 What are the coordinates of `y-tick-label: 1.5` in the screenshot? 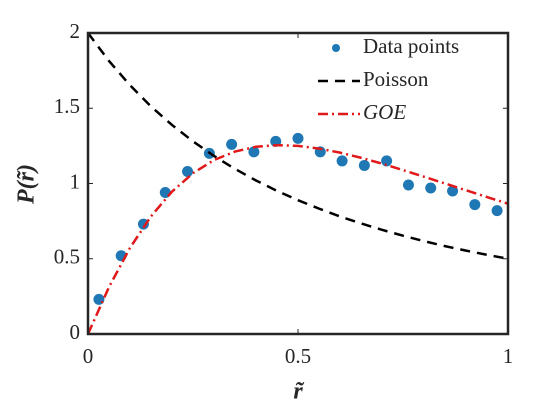 It's located at (67, 106).